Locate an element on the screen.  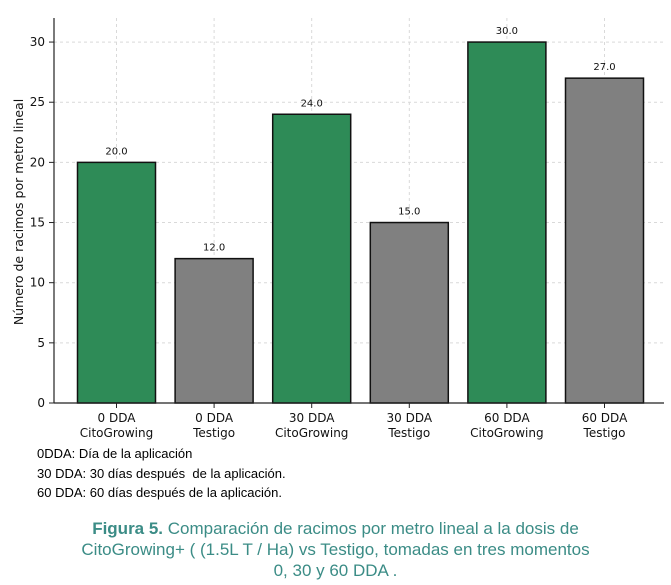
data-label: 27.0 is located at coordinates (604, 67).